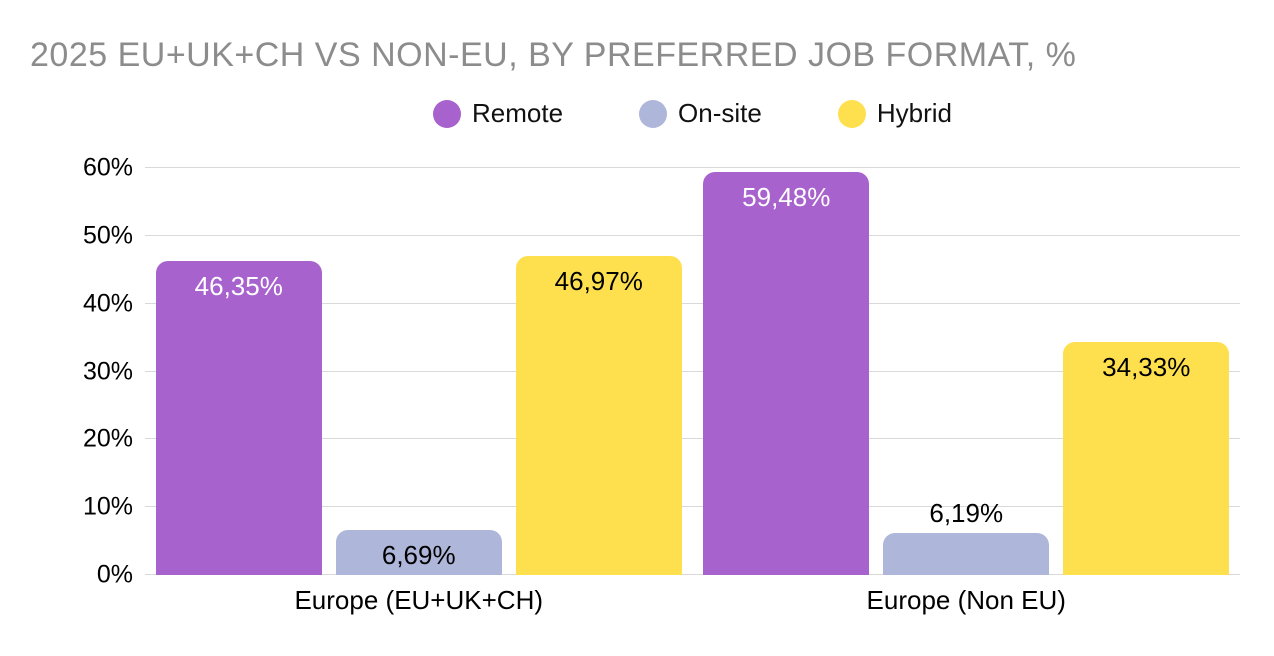  I want to click on bar-remote: 59,48%, so click(786, 373).